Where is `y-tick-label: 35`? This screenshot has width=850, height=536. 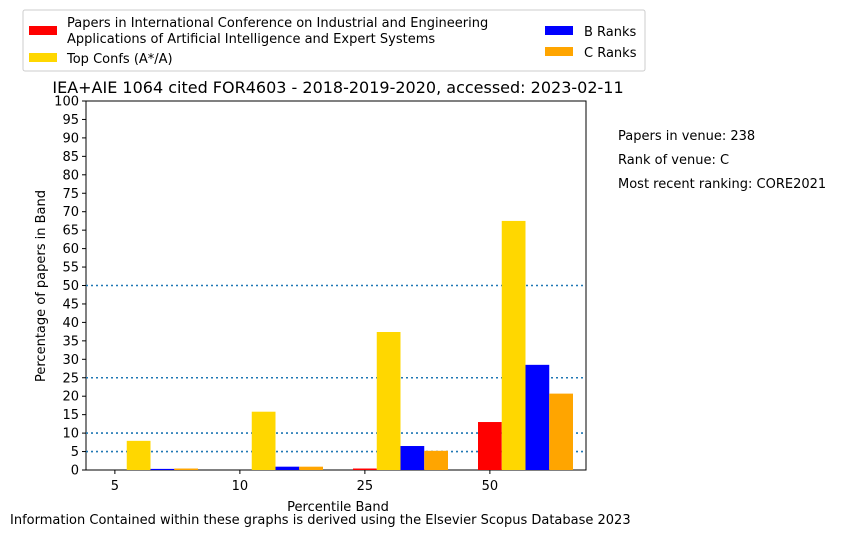 y-tick-label: 35 is located at coordinates (70, 341).